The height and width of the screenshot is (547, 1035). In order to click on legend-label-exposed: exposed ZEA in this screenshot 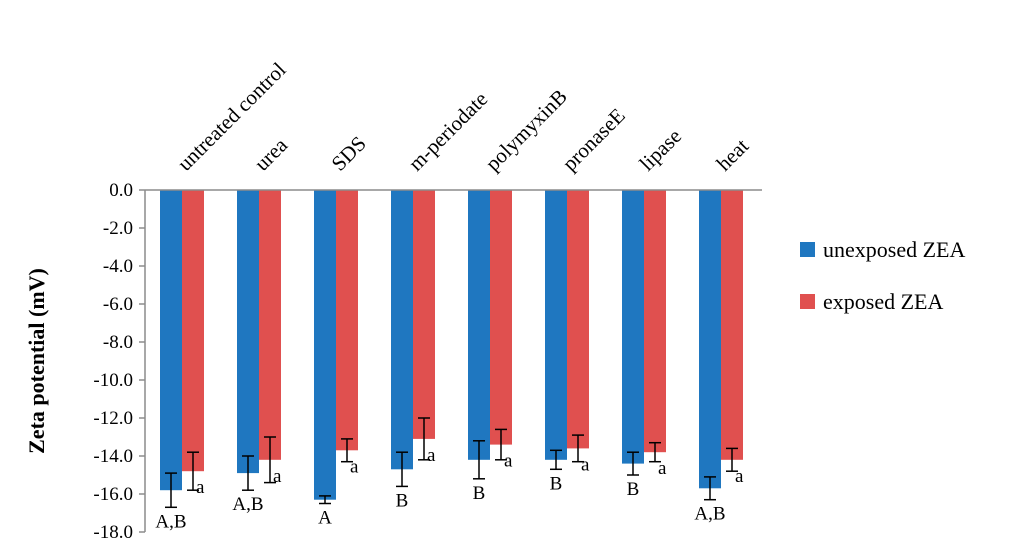, I will do `click(883, 301)`.